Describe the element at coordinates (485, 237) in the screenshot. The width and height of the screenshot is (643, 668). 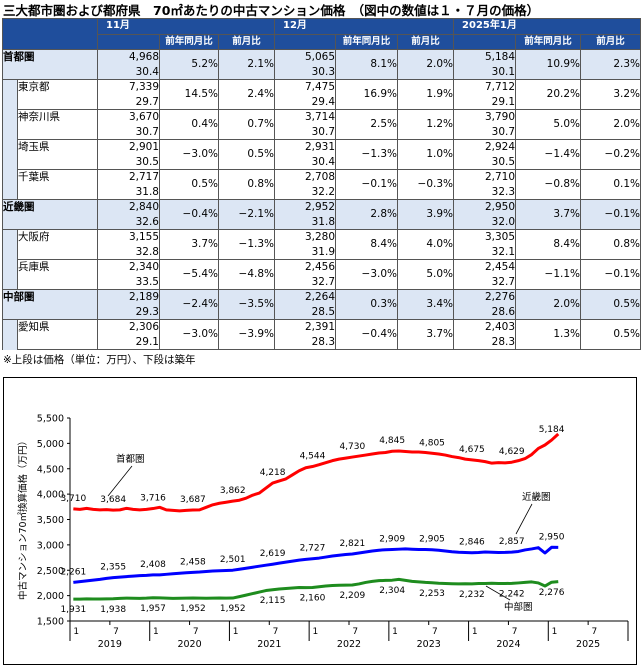
I see `price-cell: 3,305` at that location.